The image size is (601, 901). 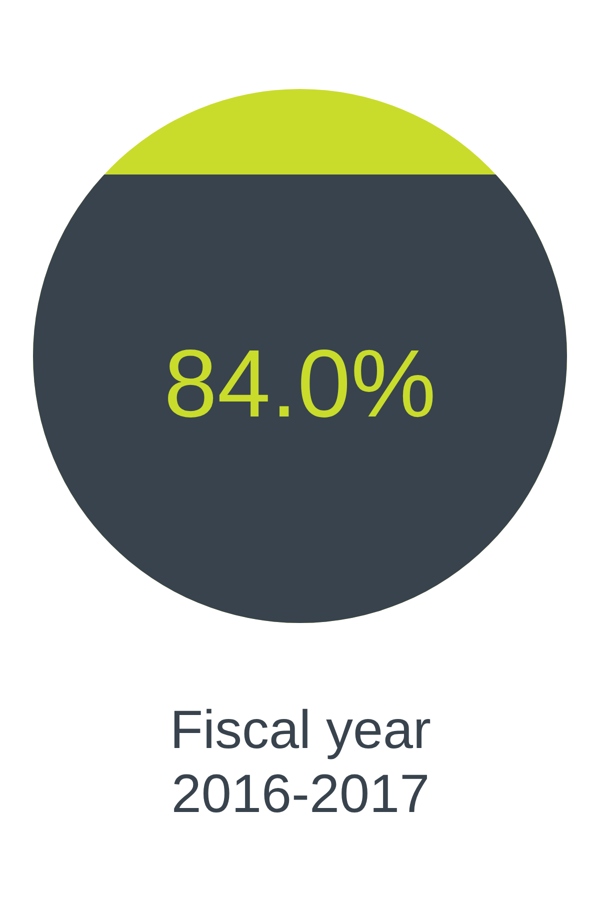 What do you see at coordinates (300, 384) in the screenshot?
I see `data-label: 84.0%` at bounding box center [300, 384].